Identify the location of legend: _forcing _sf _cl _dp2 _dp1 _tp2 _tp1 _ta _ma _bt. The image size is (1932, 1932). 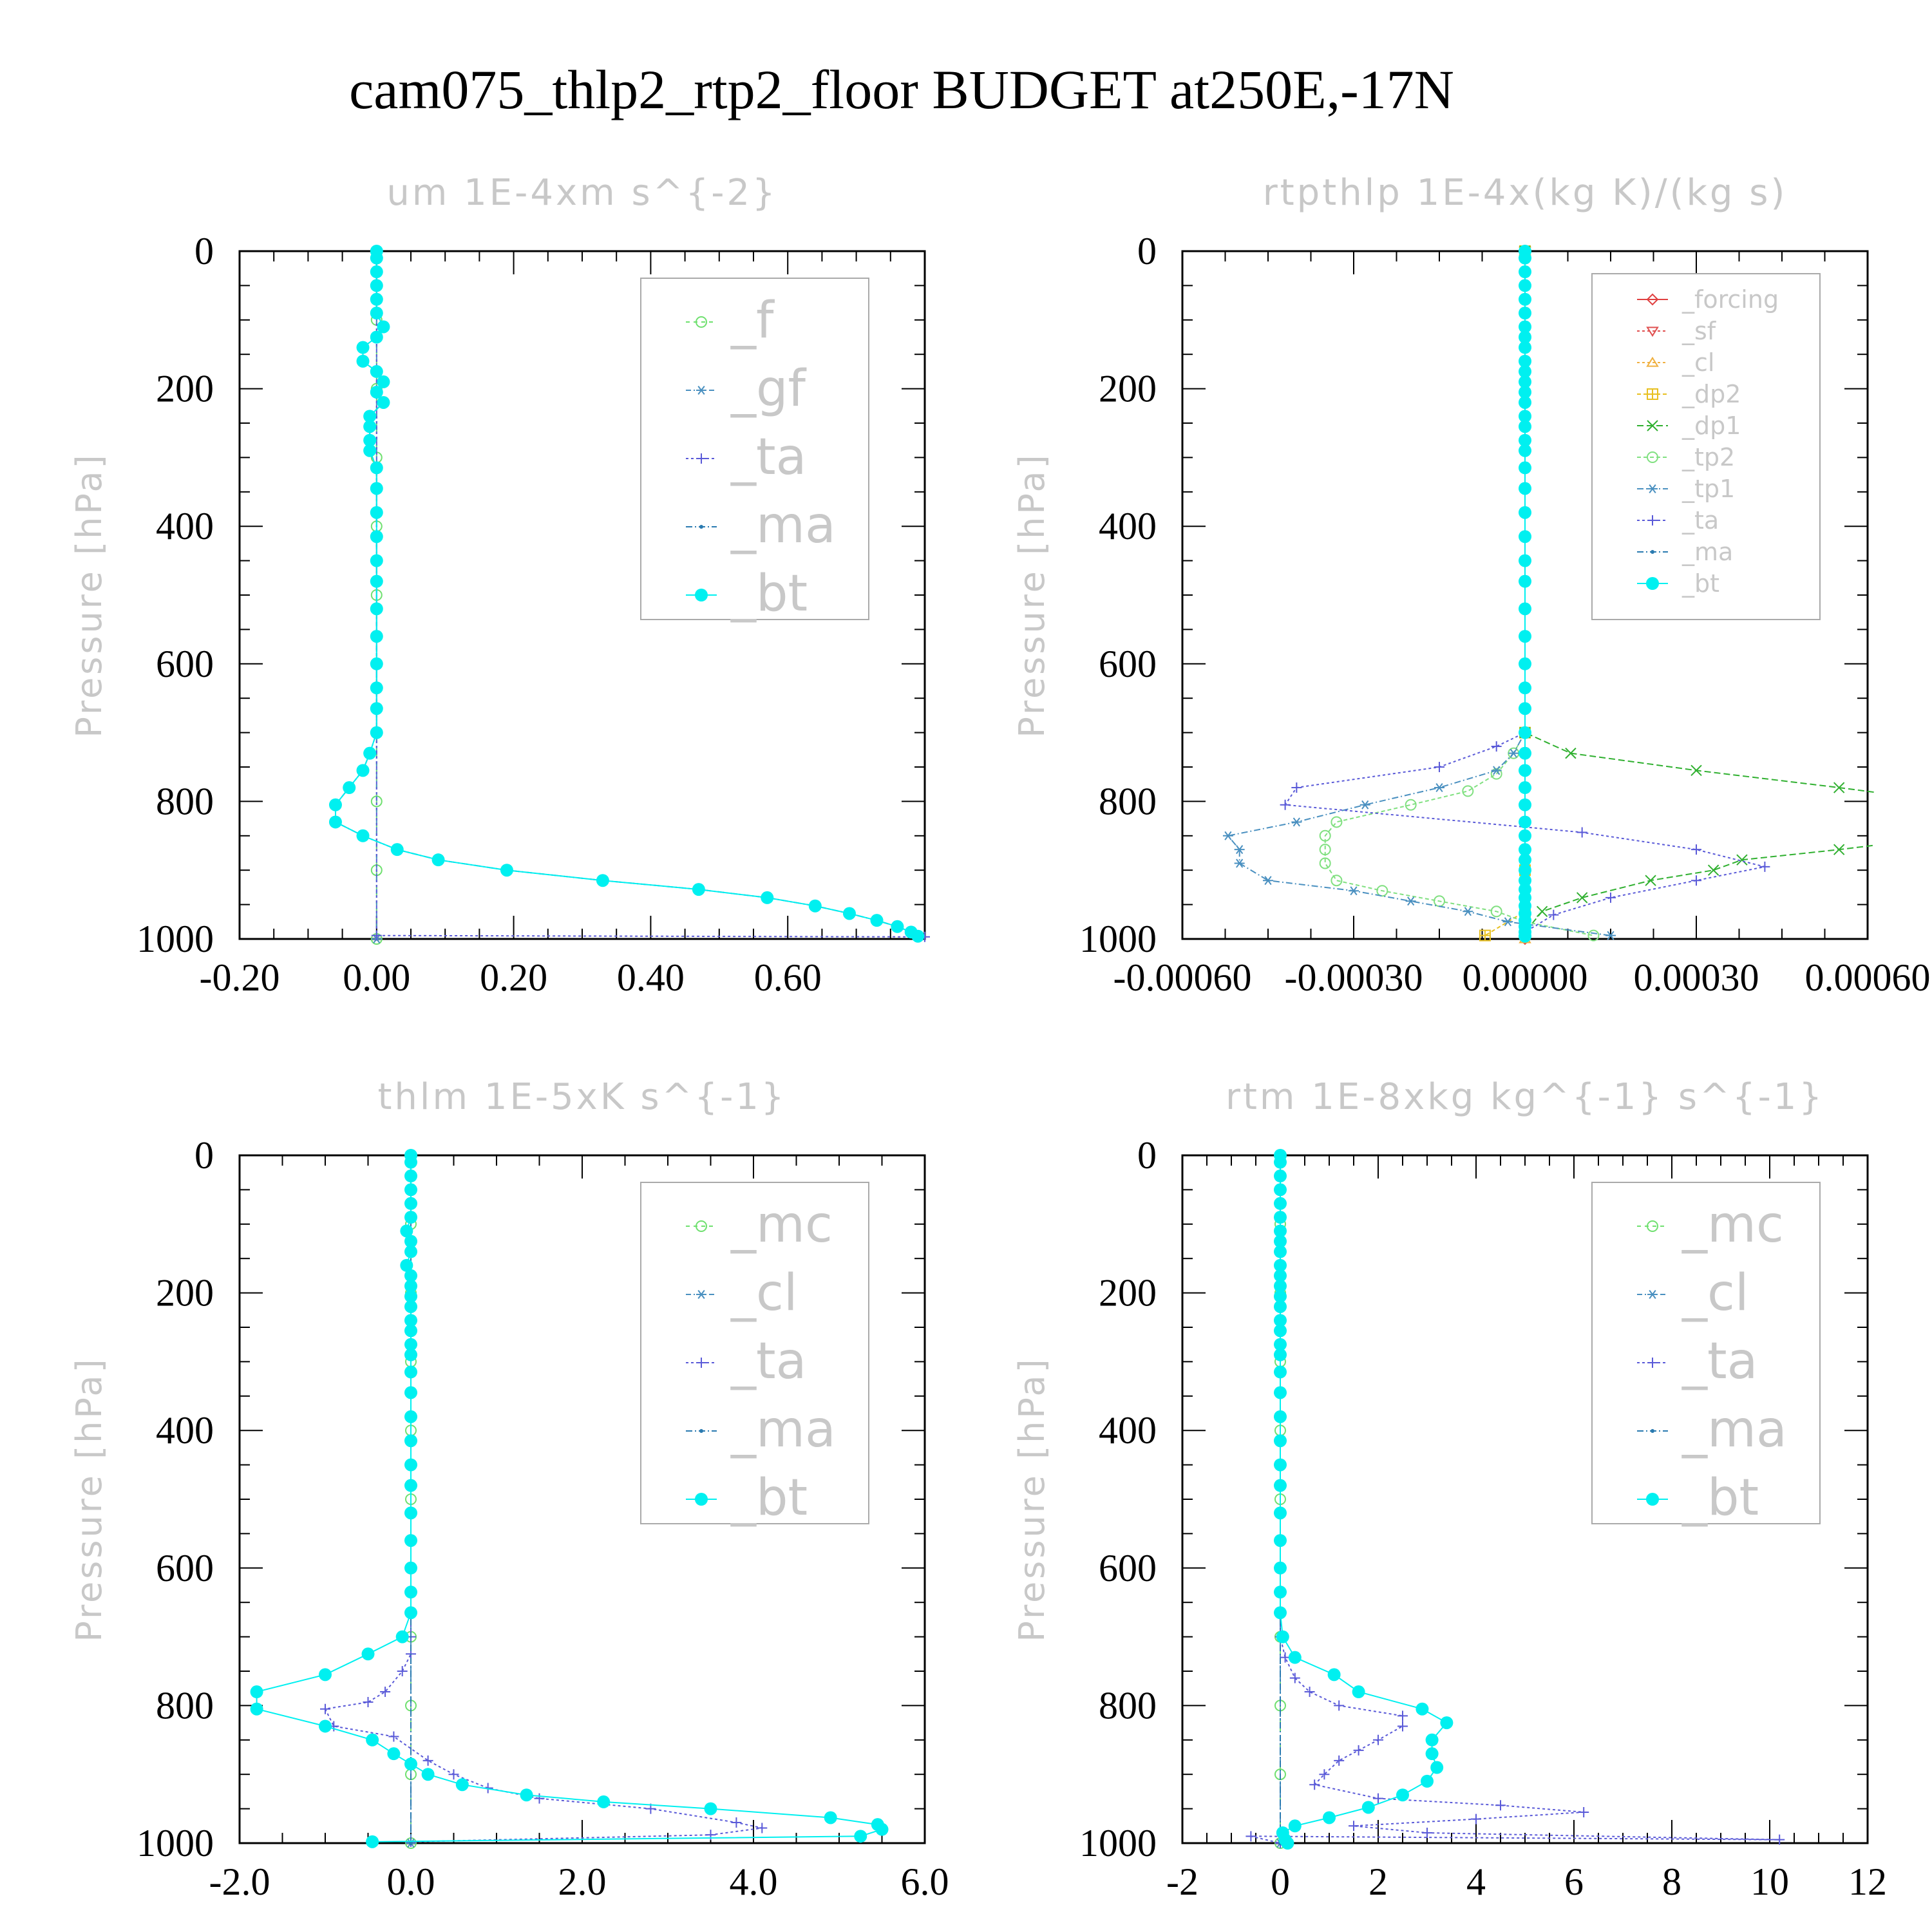
(1706, 447).